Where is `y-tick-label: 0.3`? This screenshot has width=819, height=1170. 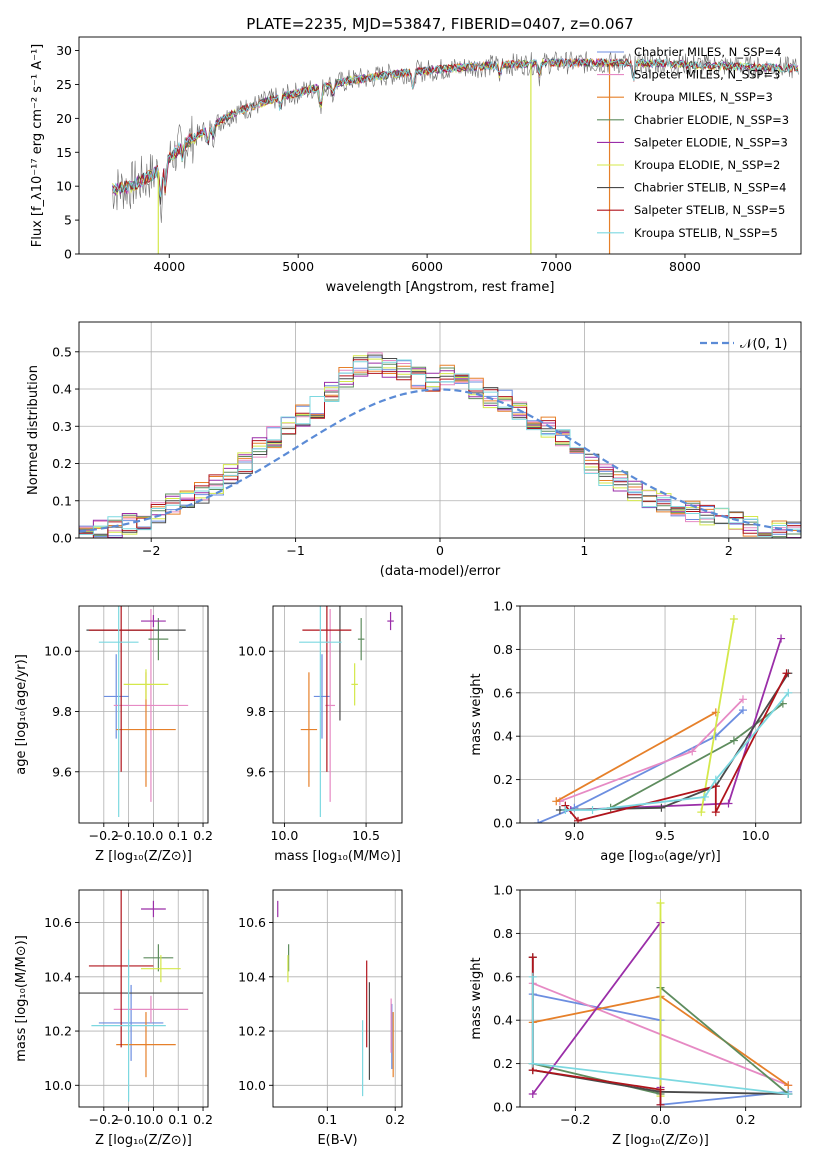 y-tick-label: 0.3 is located at coordinates (62, 426).